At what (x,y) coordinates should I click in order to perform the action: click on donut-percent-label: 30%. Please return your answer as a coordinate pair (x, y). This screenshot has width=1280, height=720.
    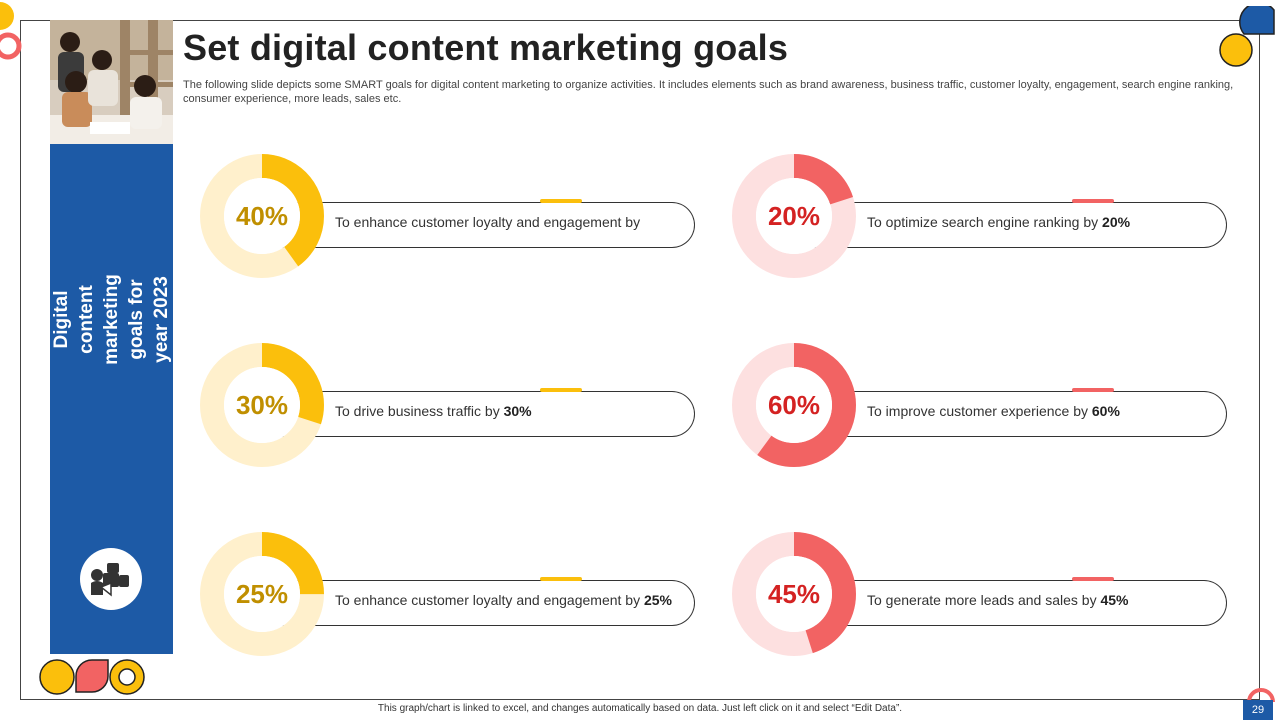
    Looking at the image, I should click on (262, 404).